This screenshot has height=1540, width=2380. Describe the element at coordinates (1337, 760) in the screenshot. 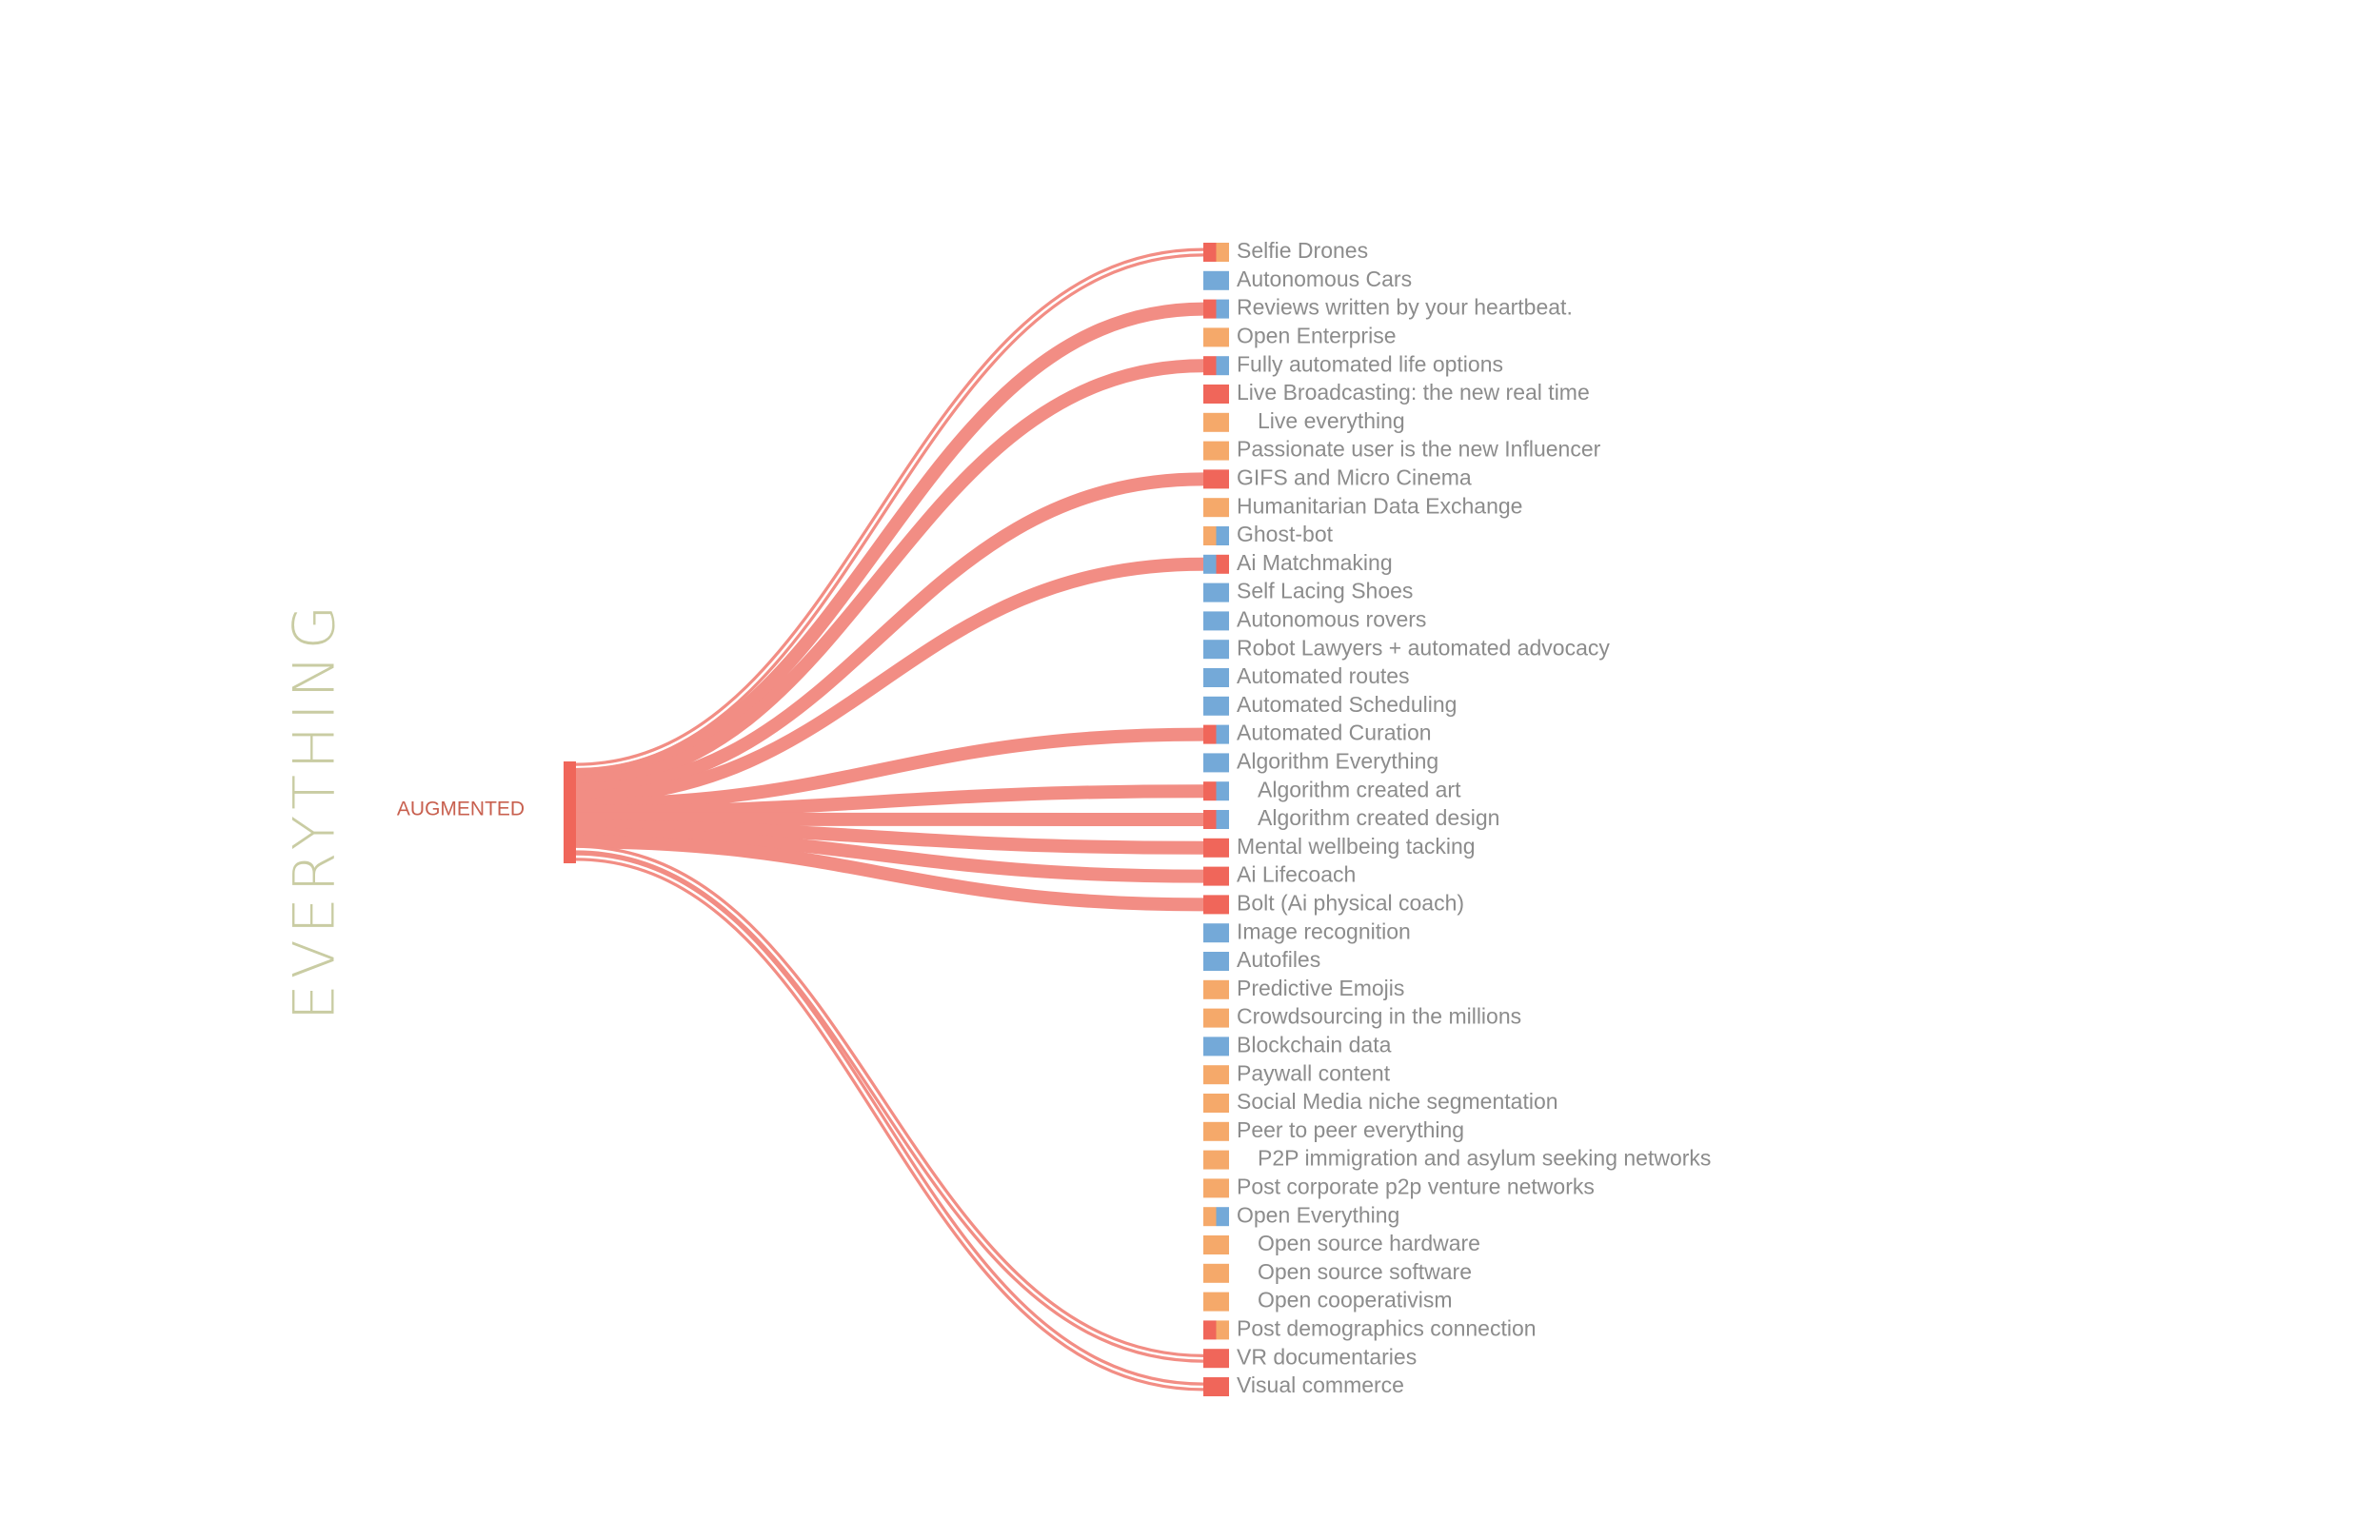

I see `item-label: Algorithm Everything` at that location.